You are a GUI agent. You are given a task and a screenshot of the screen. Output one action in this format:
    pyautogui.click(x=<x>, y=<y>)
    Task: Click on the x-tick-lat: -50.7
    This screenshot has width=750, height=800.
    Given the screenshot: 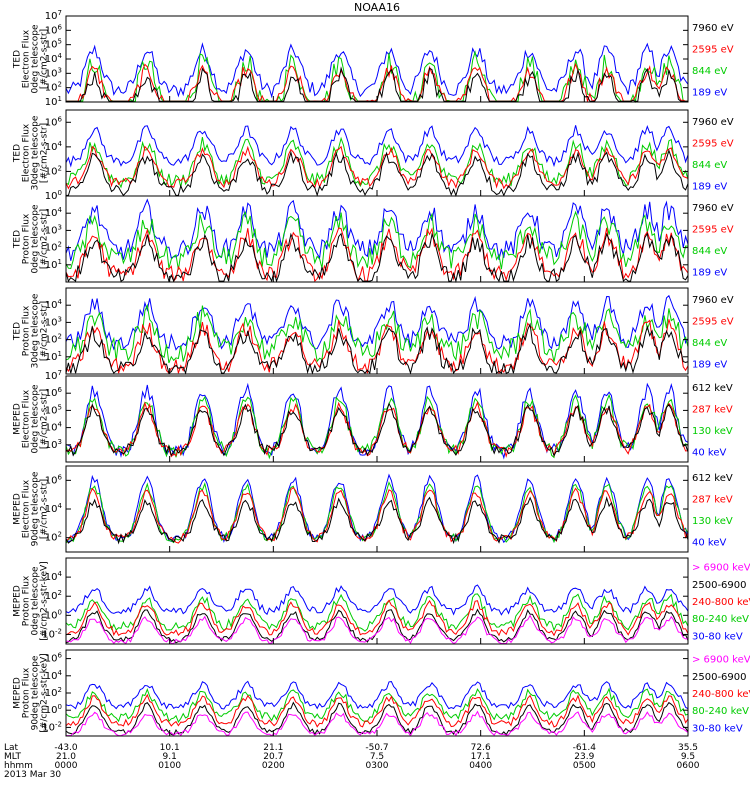 What is the action you would take?
    pyautogui.click(x=376, y=748)
    